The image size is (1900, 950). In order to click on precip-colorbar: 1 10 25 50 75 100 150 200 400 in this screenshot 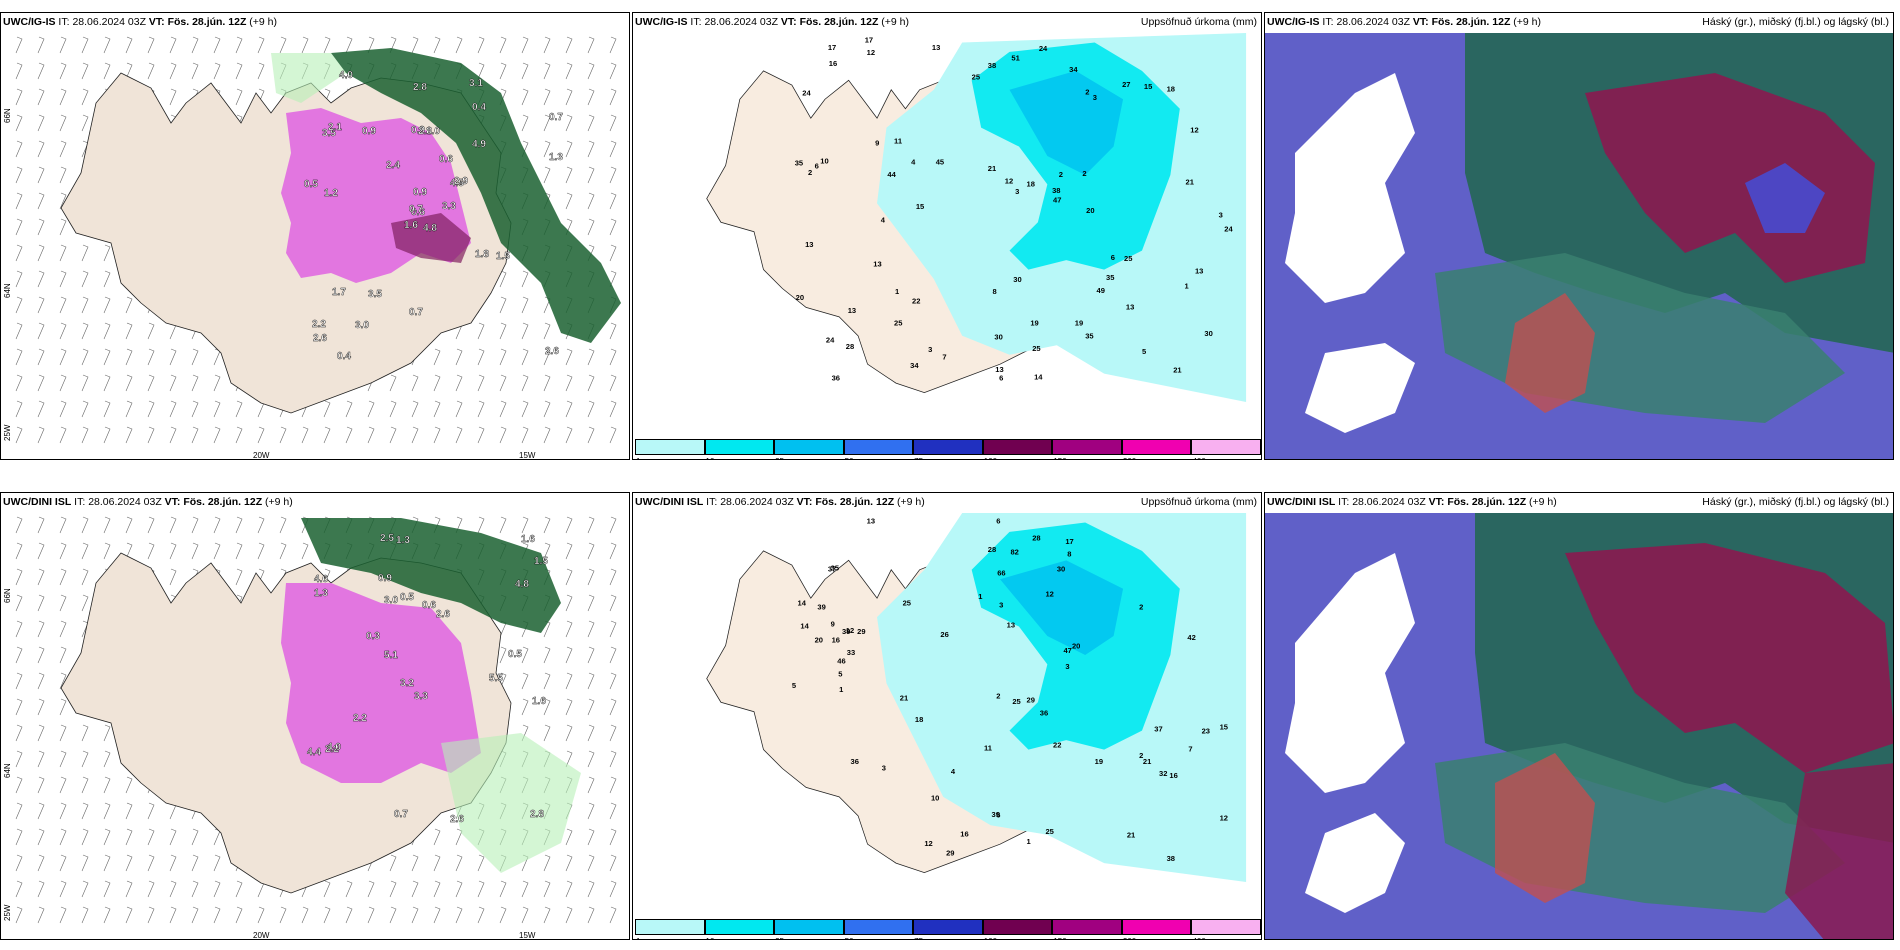, I will do `click(948, 449)`.